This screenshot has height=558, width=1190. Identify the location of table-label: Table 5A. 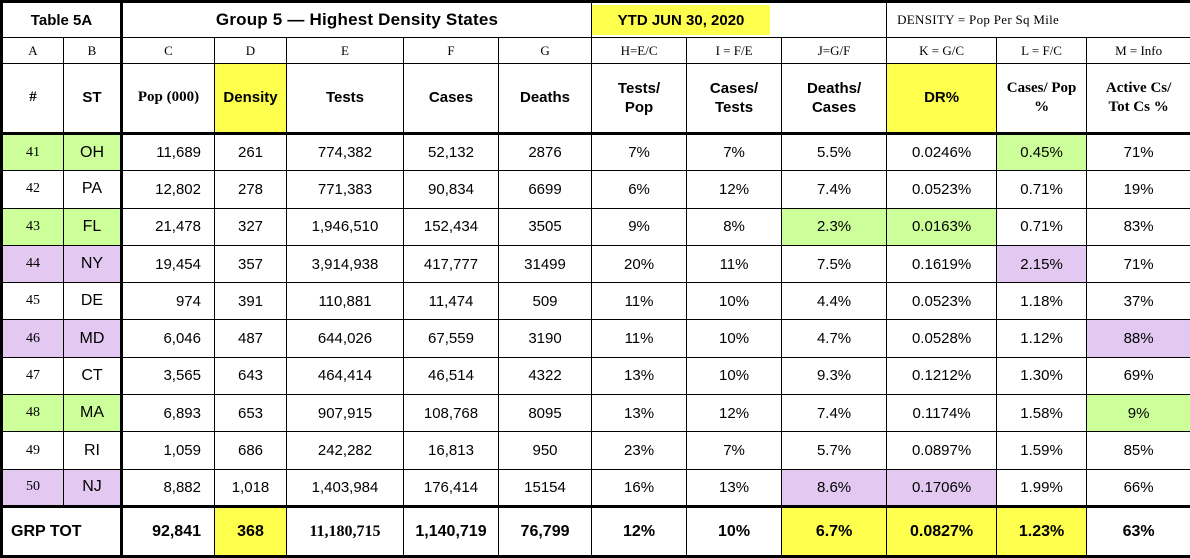
(61, 19).